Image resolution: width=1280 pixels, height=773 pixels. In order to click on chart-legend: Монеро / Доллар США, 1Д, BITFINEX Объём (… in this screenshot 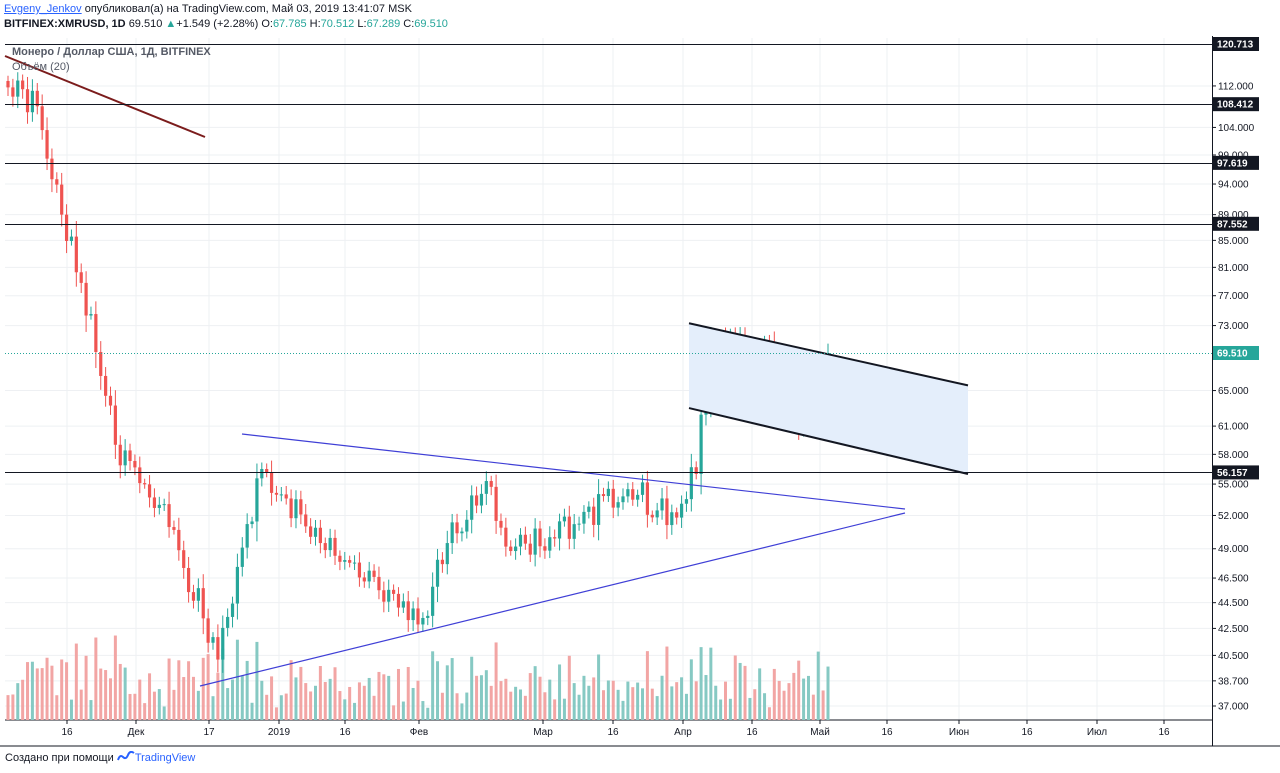, I will do `click(111, 59)`.